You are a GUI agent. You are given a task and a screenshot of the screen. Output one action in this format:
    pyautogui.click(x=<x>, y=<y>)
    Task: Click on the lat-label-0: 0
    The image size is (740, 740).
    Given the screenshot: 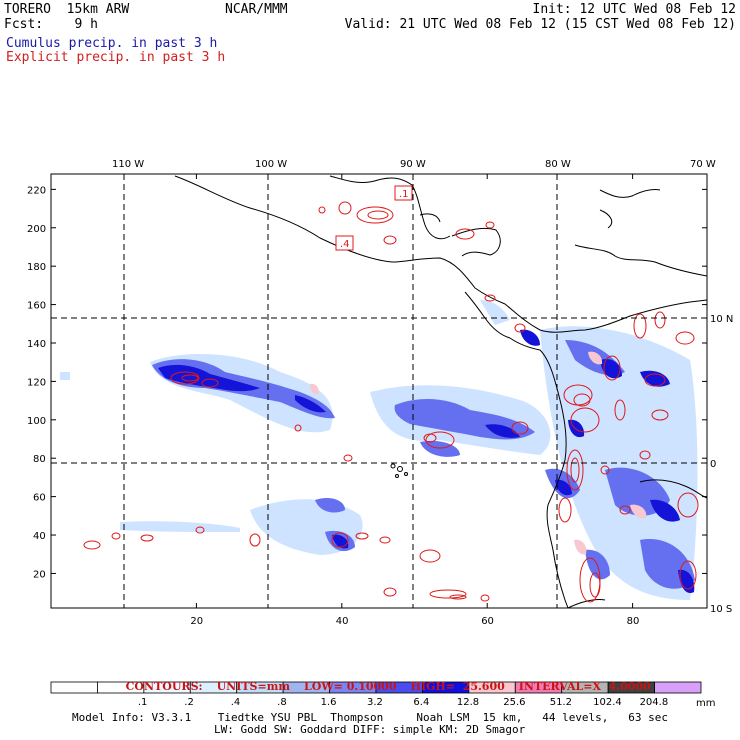 What is the action you would take?
    pyautogui.click(x=713, y=464)
    